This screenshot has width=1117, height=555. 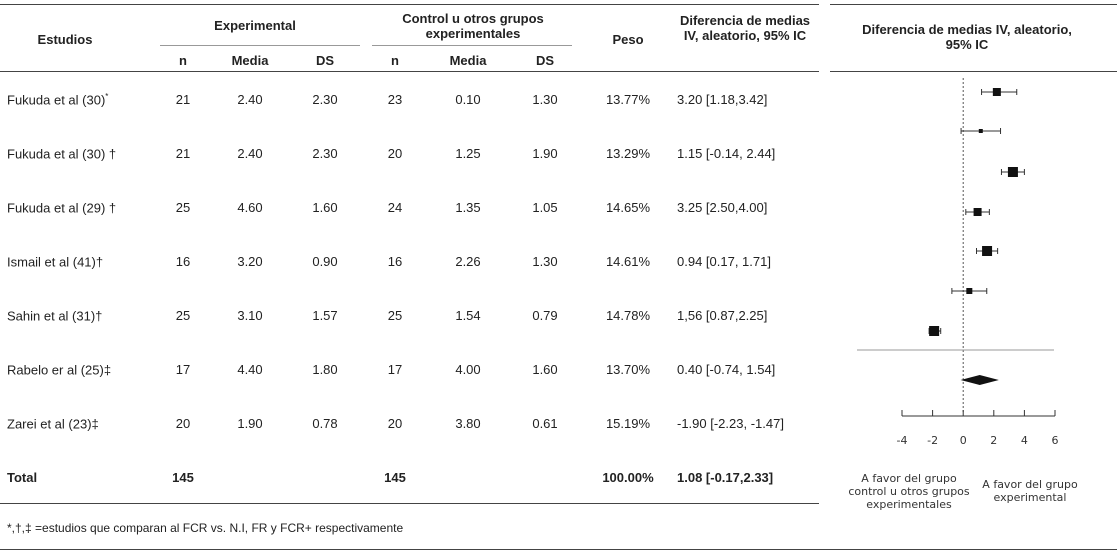 I want to click on total-n-ctrl: 145, so click(x=395, y=477).